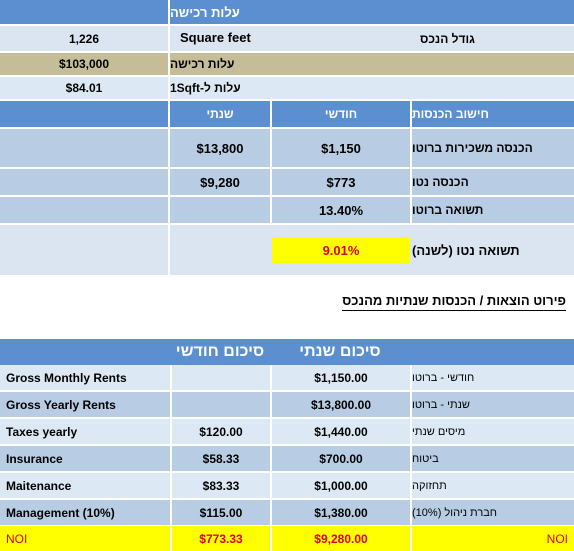  I want to click on row-en-label: Gross Yearly Rents, so click(85, 404).